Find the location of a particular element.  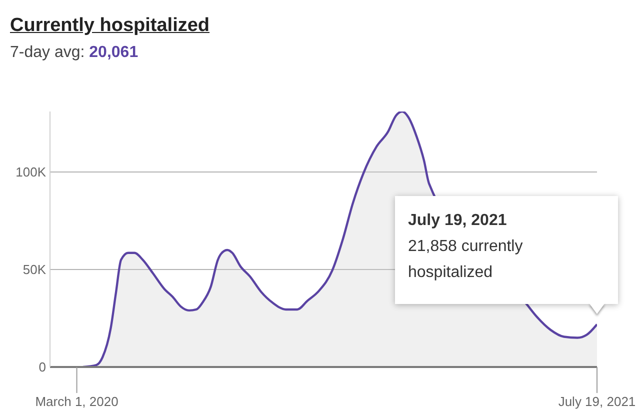

y-tick-label: 50K is located at coordinates (34, 270).